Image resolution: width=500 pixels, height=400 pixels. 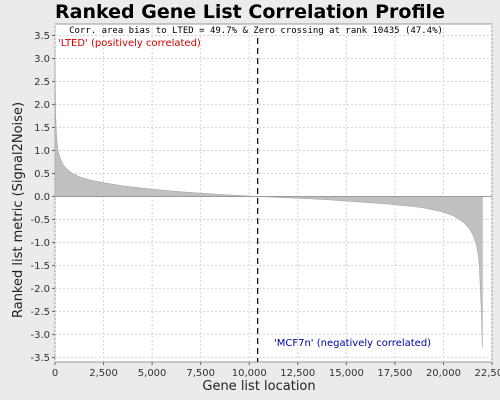 I want to click on positive-correlation-label: 'LTED' (positively correlated), so click(x=129, y=43).